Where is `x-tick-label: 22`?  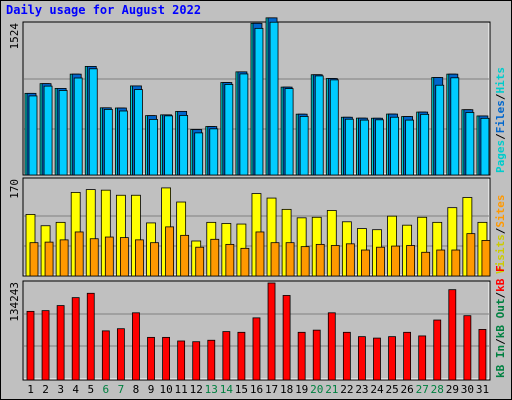 x-tick-label: 22 is located at coordinates (346, 389).